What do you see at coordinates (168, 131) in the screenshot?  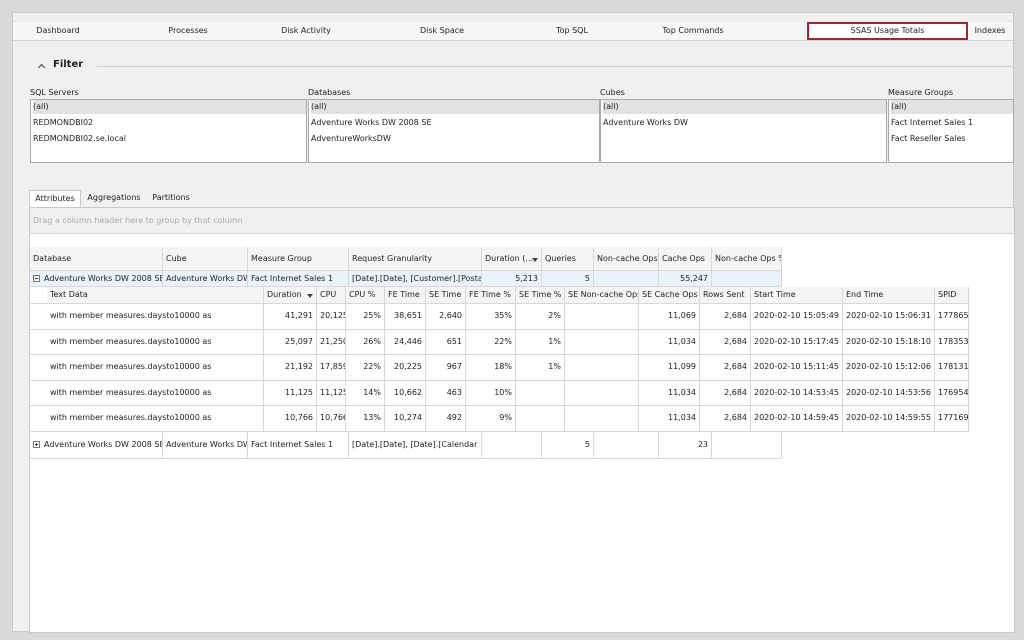 I see `filter-list: (all) REDMONDBI02 REDMONDBI02.se.local` at bounding box center [168, 131].